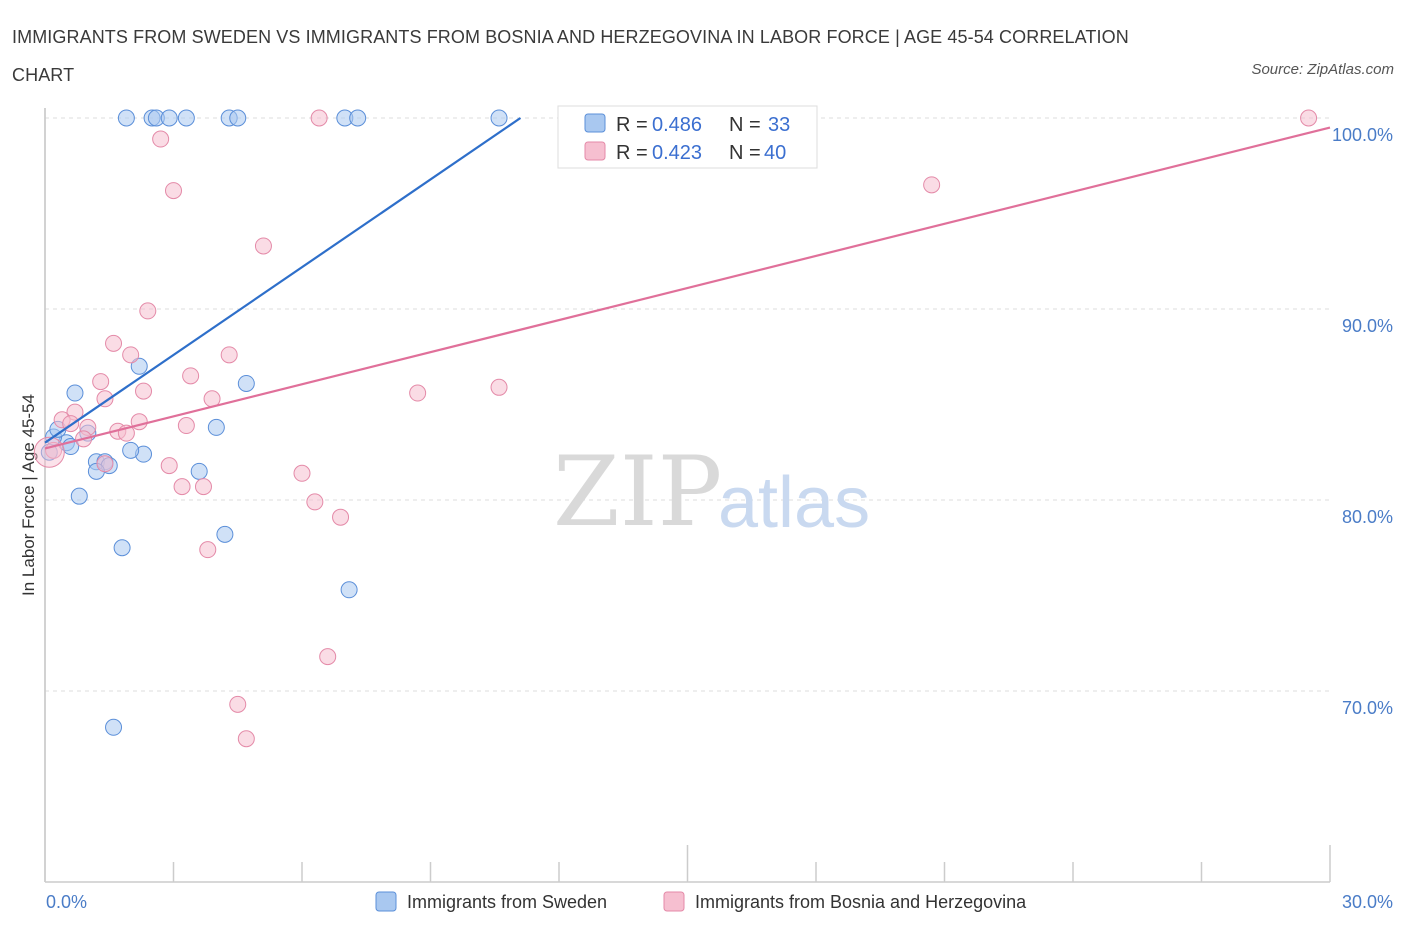 The width and height of the screenshot is (1406, 930). I want to click on trend-line-sweden, so click(283, 280).